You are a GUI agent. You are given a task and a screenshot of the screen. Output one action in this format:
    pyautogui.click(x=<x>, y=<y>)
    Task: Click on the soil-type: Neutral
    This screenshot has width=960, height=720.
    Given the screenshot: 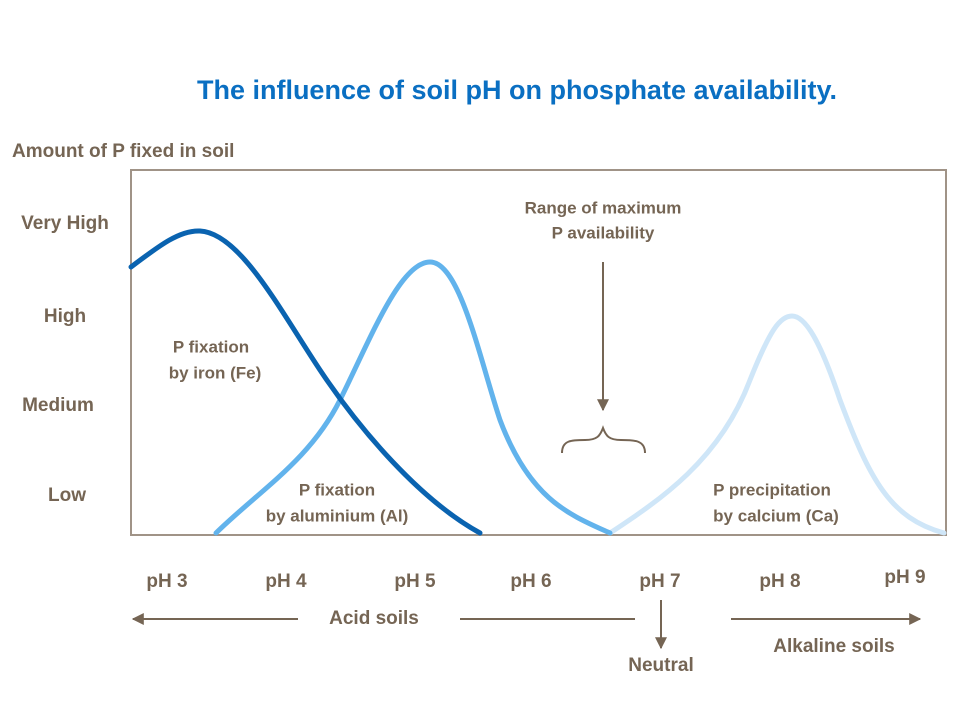 What is the action you would take?
    pyautogui.click(x=660, y=665)
    